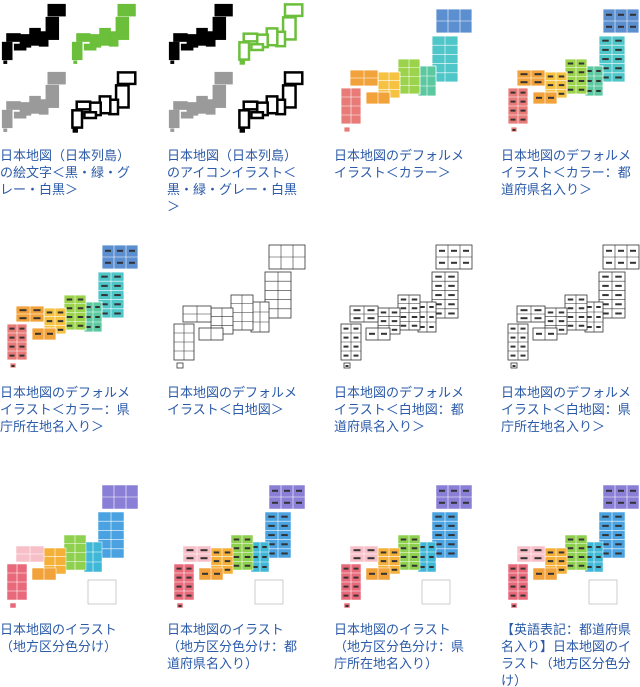 This screenshot has width=640, height=687. Describe the element at coordinates (232, 182) in the screenshot. I see `caption-link: 日本地図（日本列島）のアイコンイラスト＜黒・緑・グレー・白黒＞` at that location.